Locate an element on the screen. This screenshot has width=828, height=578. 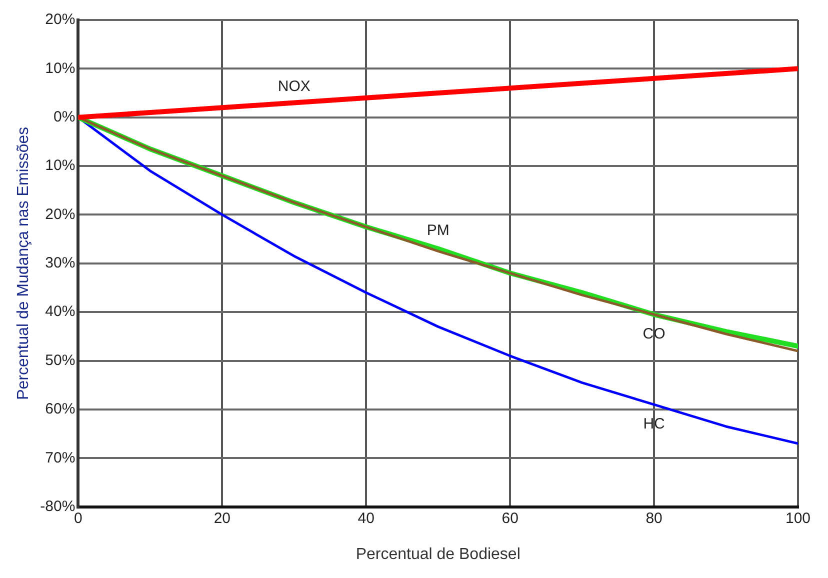
y-tick-label: 70% is located at coordinates (60, 457).